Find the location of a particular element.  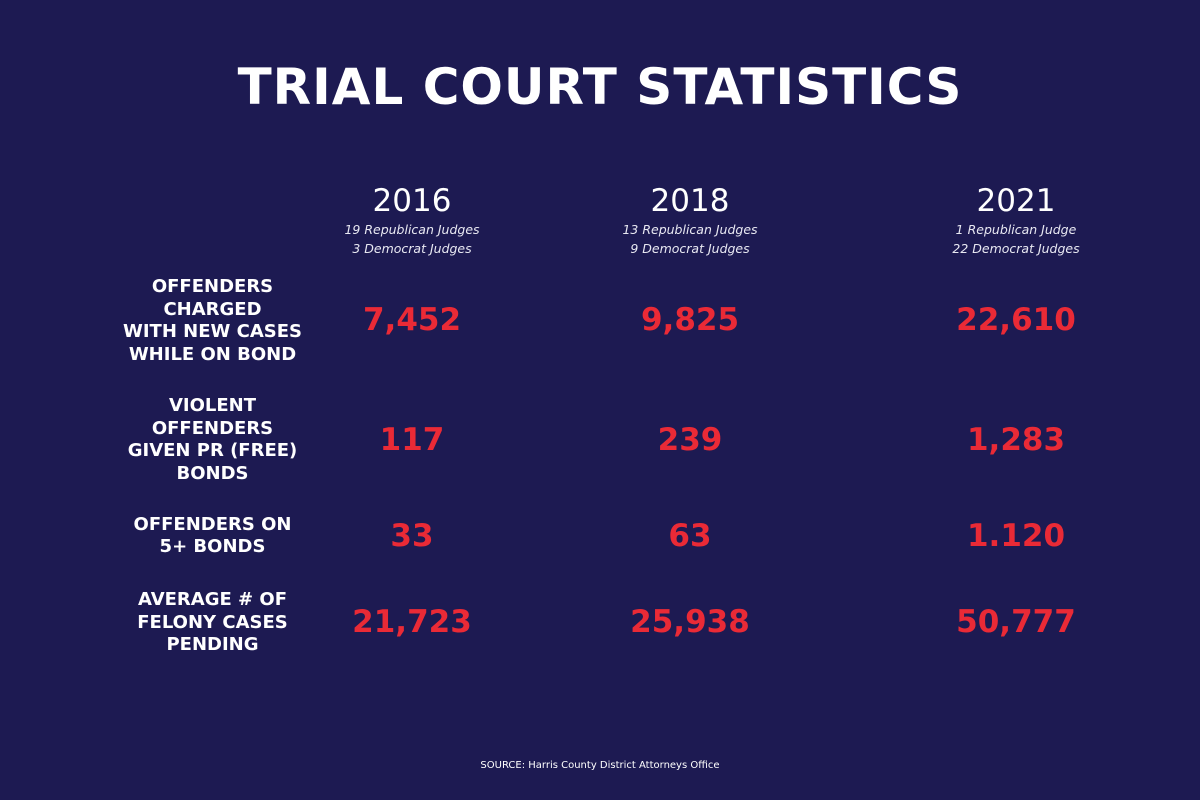

column-judges-democrat: 22 Democrat Judges is located at coordinates (1016, 248).